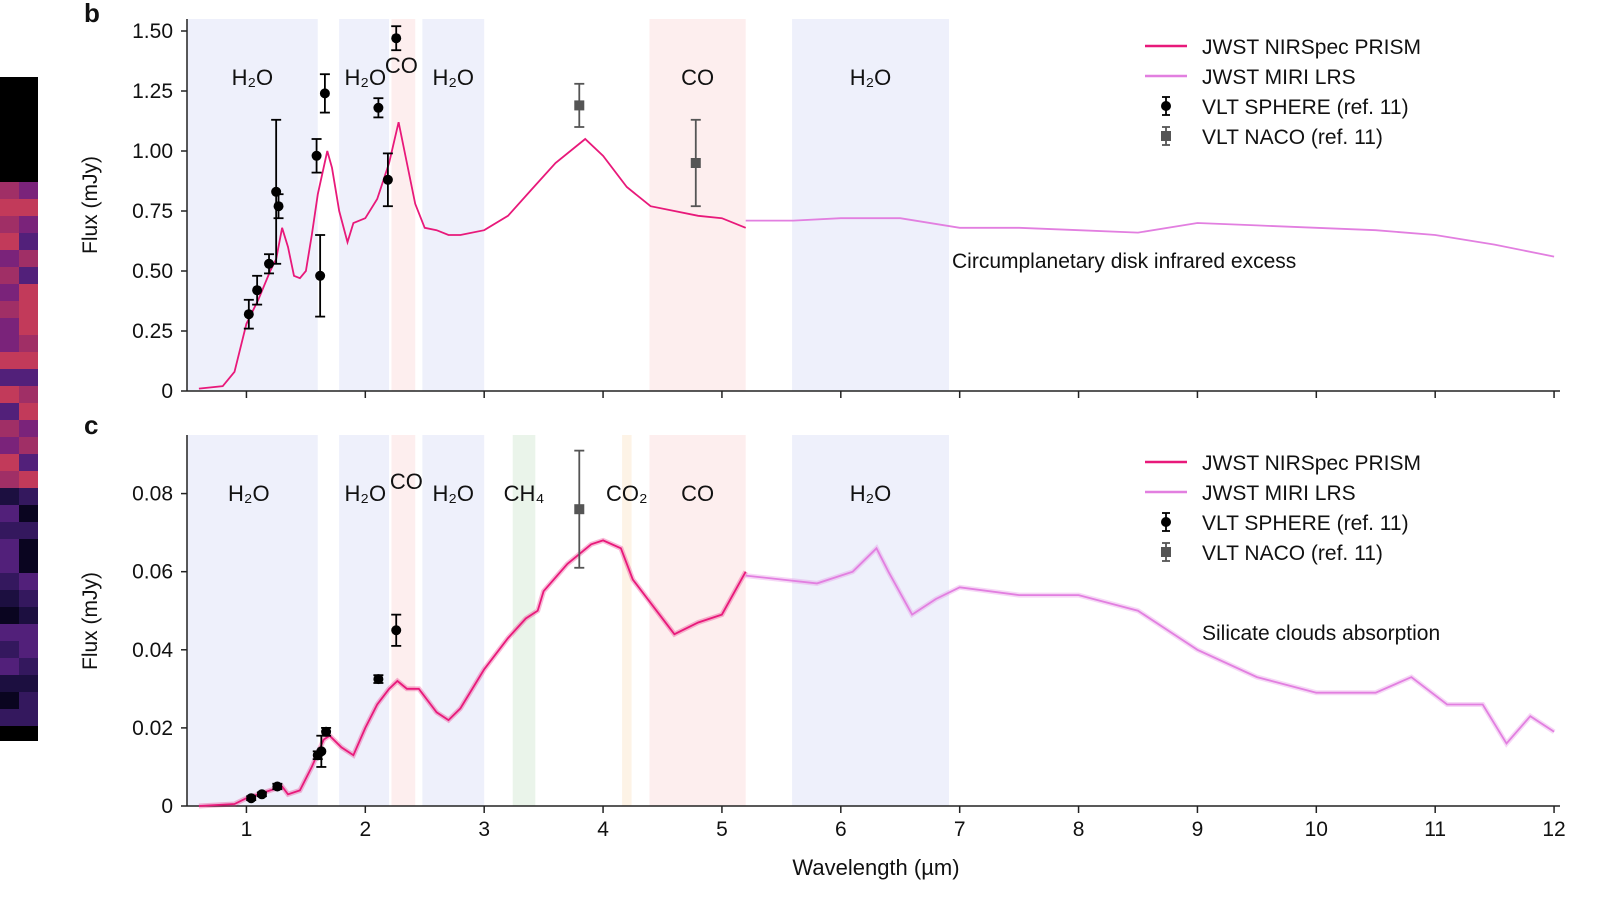  Describe the element at coordinates (876, 867) in the screenshot. I see `x-axis-title: Wavelength (µm)` at that location.